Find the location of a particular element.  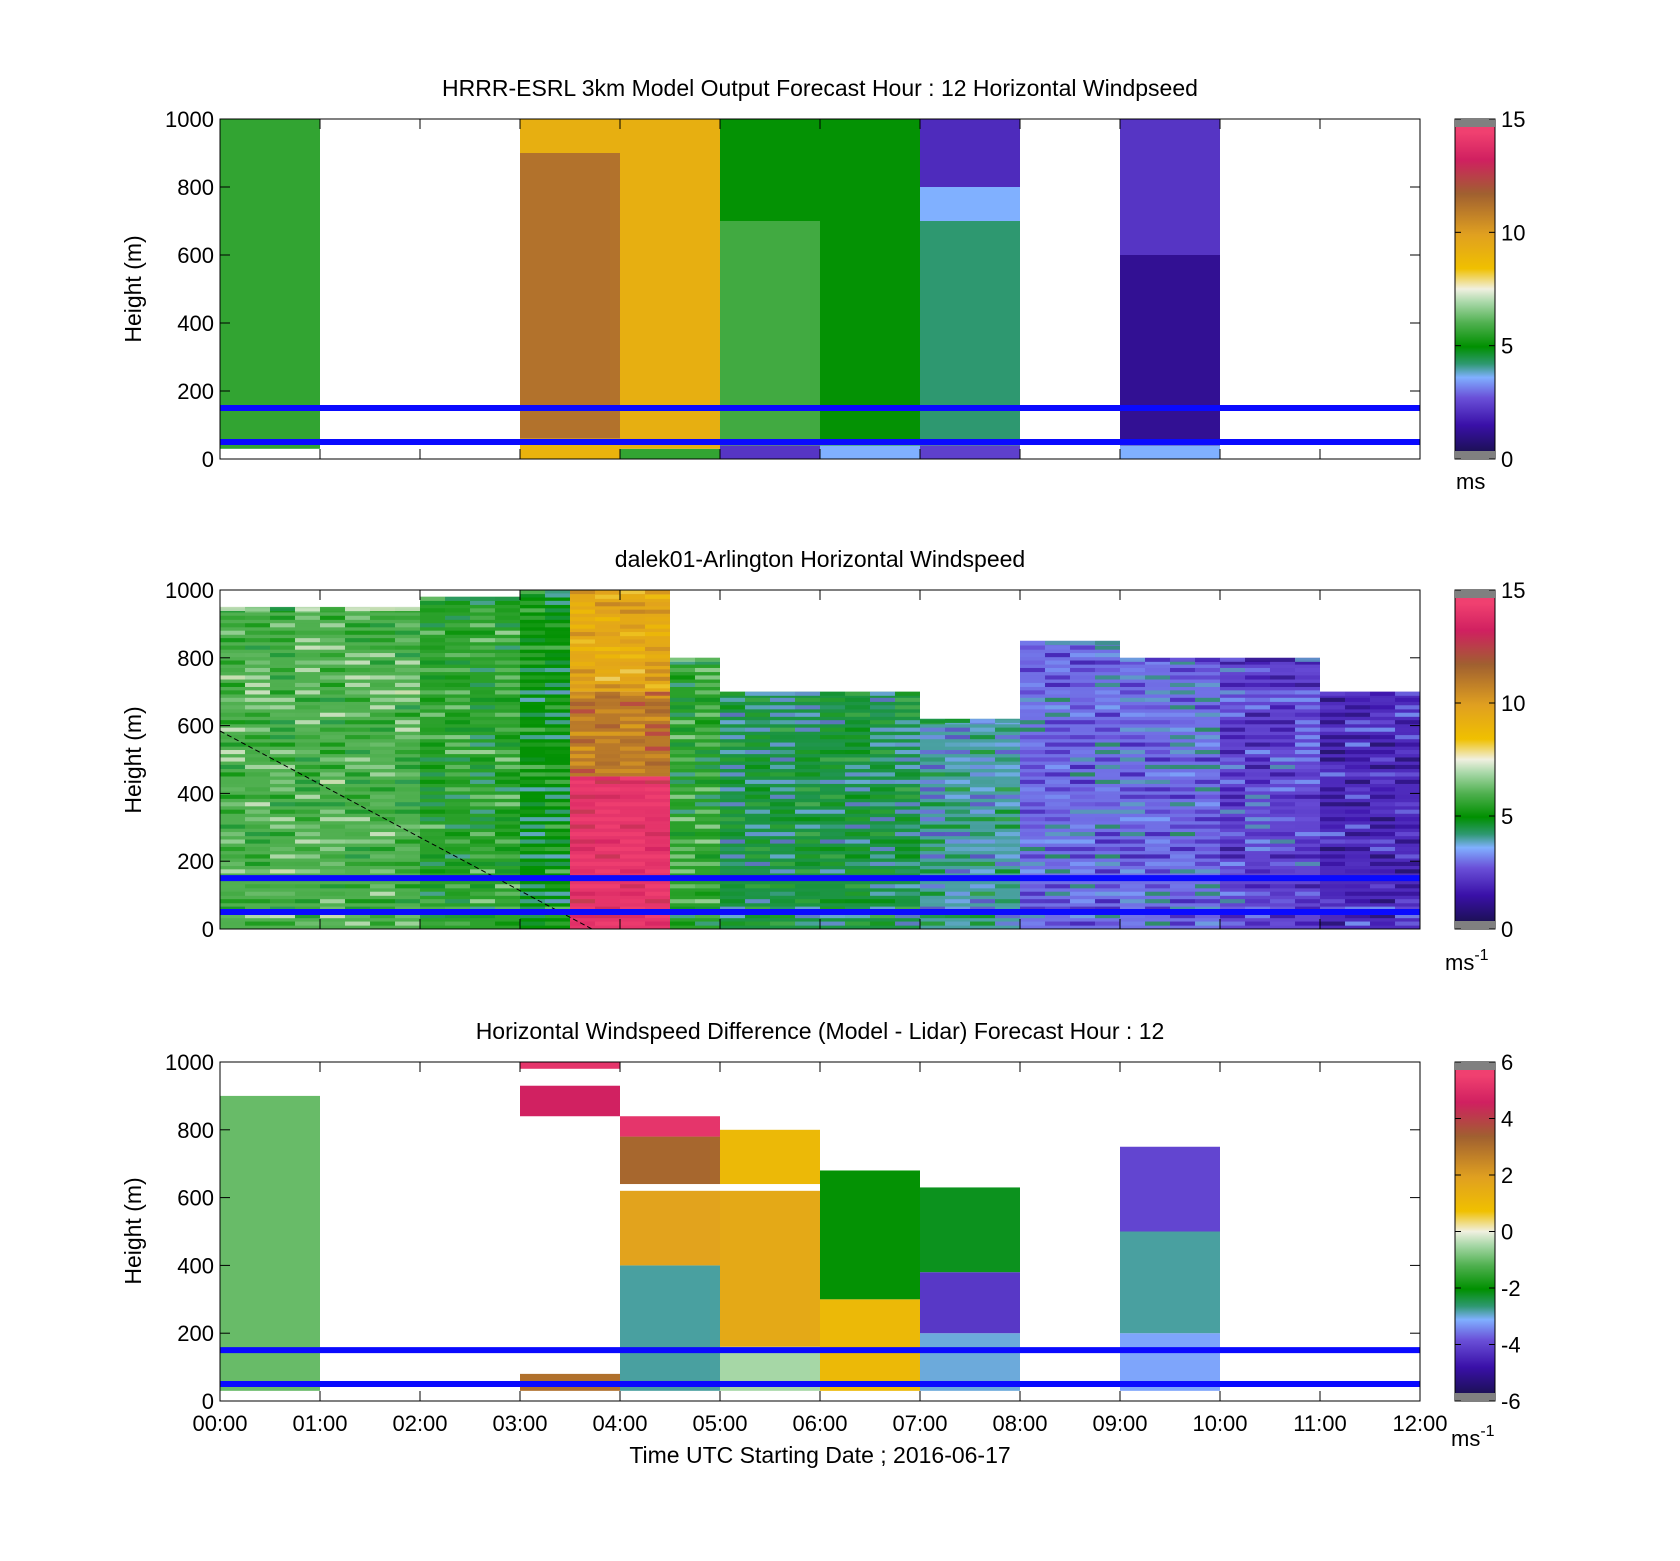

panel-difference-unit-sup: -1 is located at coordinates (1487, 1431).